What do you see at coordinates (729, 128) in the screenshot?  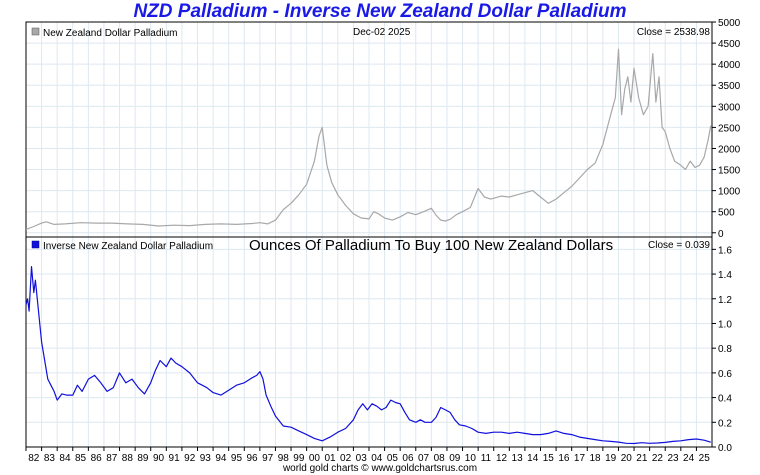 I see `upper-y-tick-label: 2500` at bounding box center [729, 128].